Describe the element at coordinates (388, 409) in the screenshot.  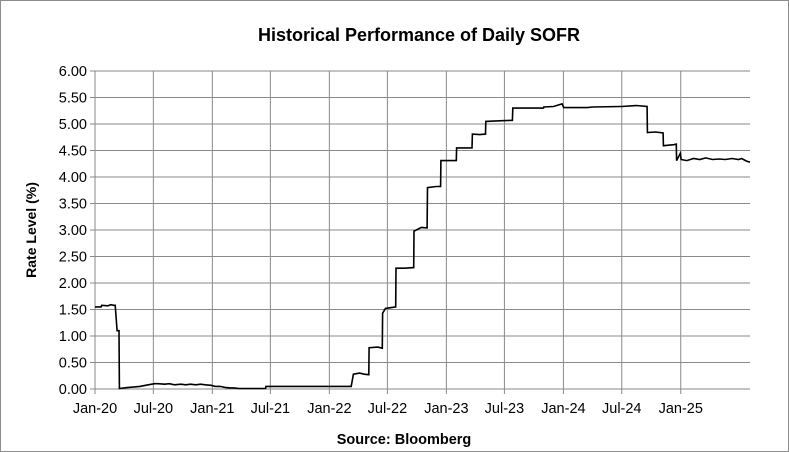
I see `x-tick-label: Jul-22` at that location.